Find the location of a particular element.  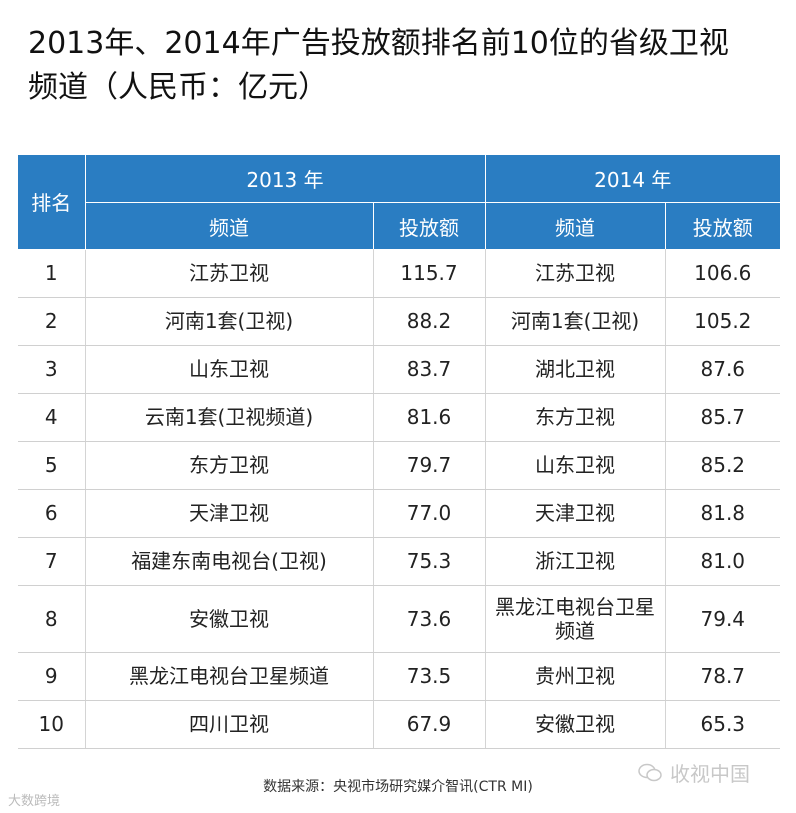

amount-2013-cell: 67.9 is located at coordinates (429, 724).